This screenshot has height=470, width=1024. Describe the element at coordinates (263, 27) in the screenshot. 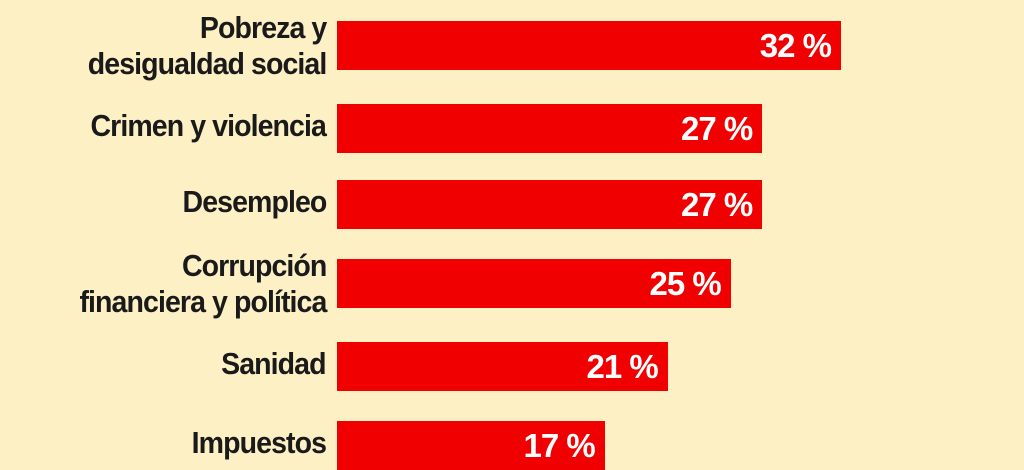

I see `category-label-line: Pobreza y` at that location.